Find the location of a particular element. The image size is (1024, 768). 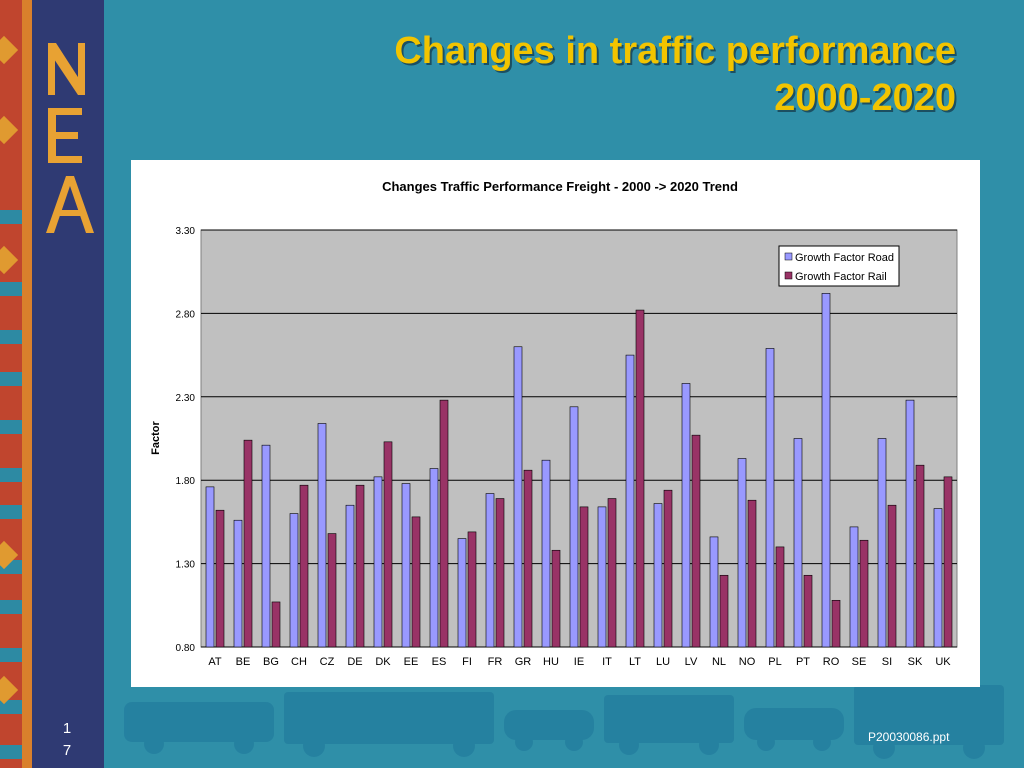

chart-legend: Growth Factor Road Growth Factor Rail is located at coordinates (839, 266).